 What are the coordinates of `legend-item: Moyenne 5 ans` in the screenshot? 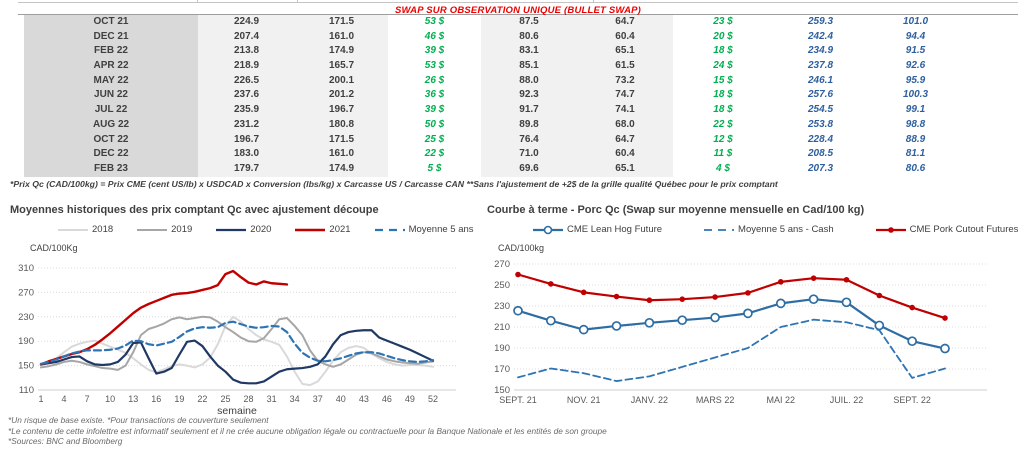 It's located at (424, 229).